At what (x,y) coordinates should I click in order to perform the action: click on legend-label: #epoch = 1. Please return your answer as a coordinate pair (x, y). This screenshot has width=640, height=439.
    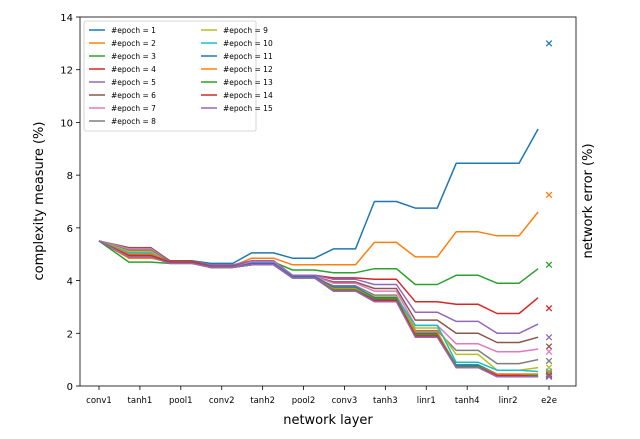
    Looking at the image, I should click on (133, 30).